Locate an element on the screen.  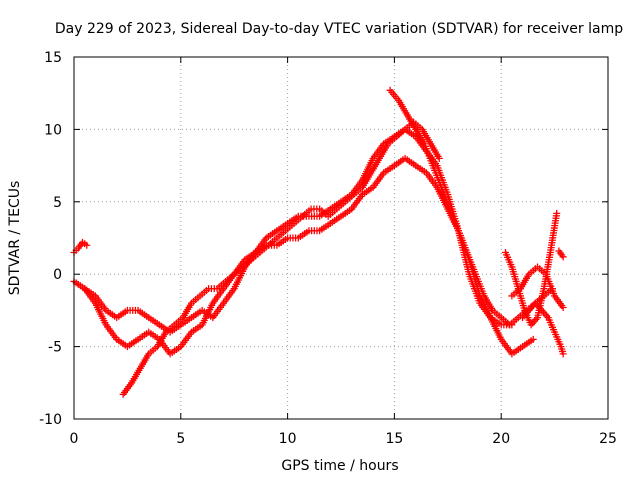
y-tick-label: 15 is located at coordinates (53, 58).